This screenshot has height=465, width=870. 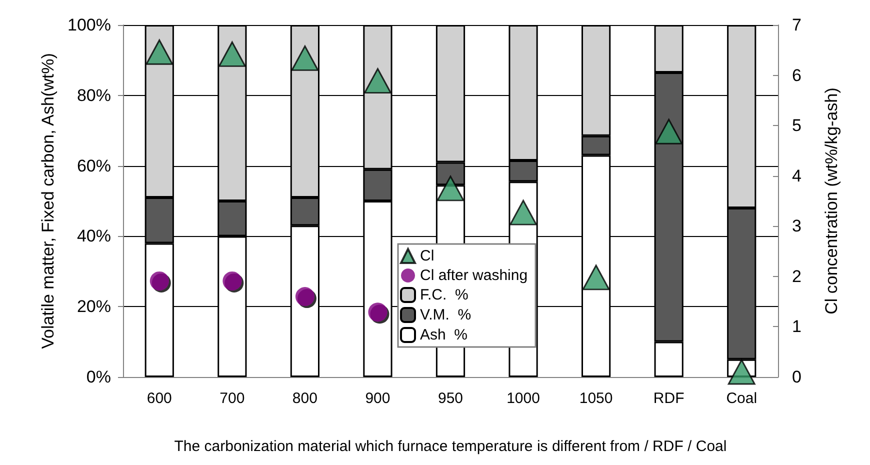 What do you see at coordinates (48, 201) in the screenshot?
I see `y-axis-title: Volatile matter, Fixed carbon, Ash(wt%)` at bounding box center [48, 201].